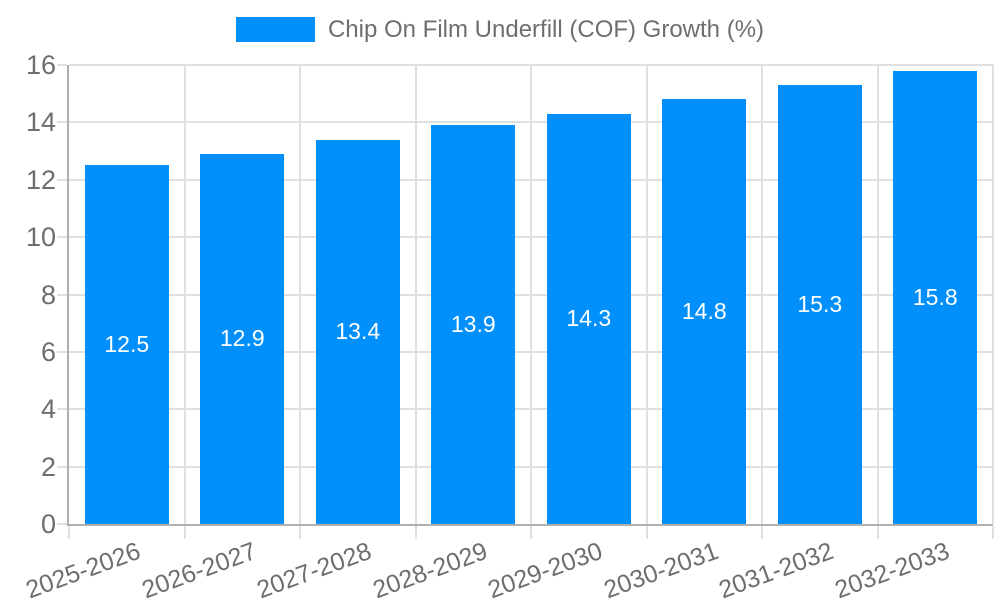 This screenshot has height=604, width=1000. What do you see at coordinates (198, 570) in the screenshot?
I see `x-axis-tick-label: 2026-2027` at bounding box center [198, 570].